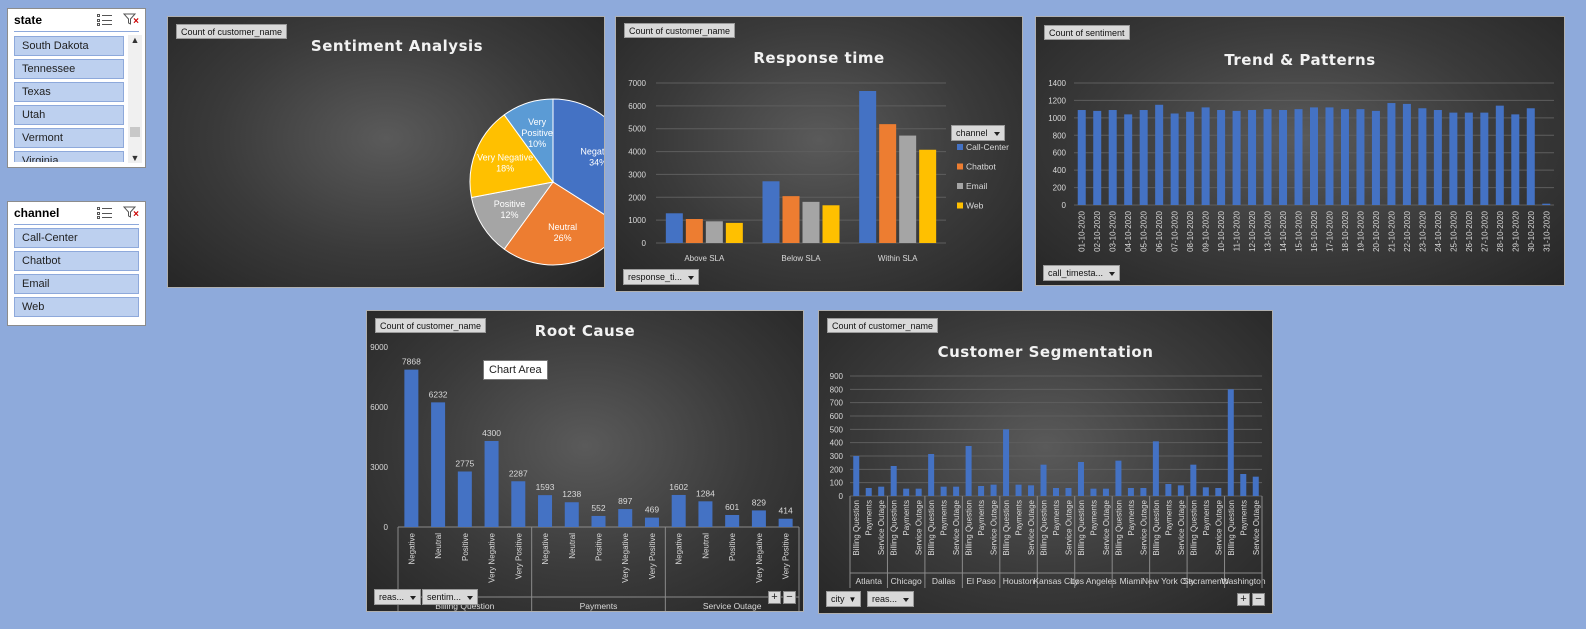 This screenshot has height=629, width=1586. What do you see at coordinates (1268, 230) in the screenshot?
I see `x-tick-label: 13-10-2020` at bounding box center [1268, 230].